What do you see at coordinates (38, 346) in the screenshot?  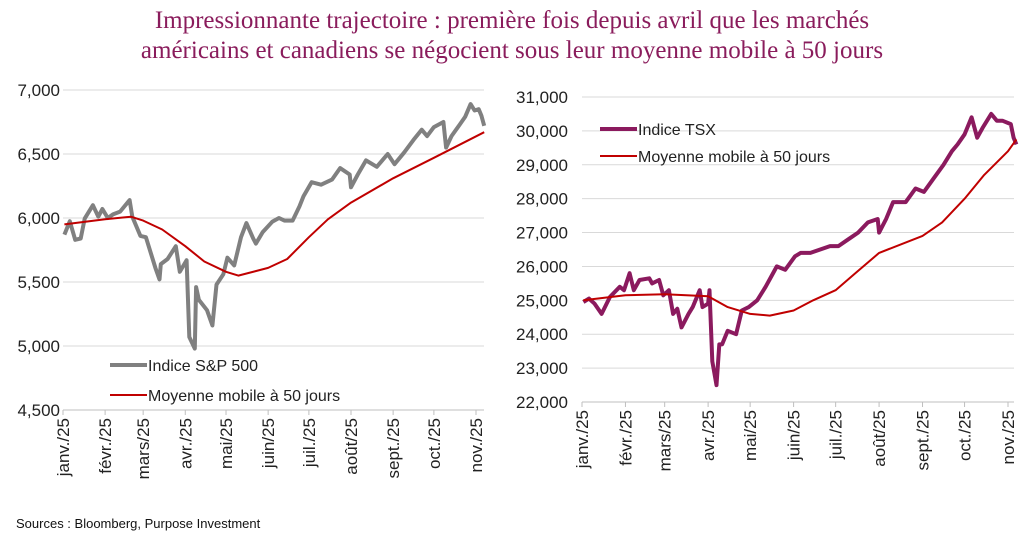 I see `y-tick-label: 5,000` at bounding box center [38, 346].